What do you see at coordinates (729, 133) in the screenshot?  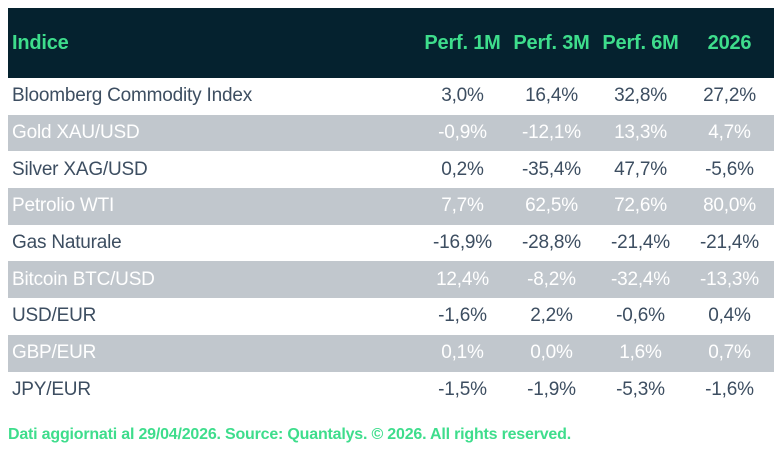 I see `cell-value: 4,7%` at bounding box center [729, 133].